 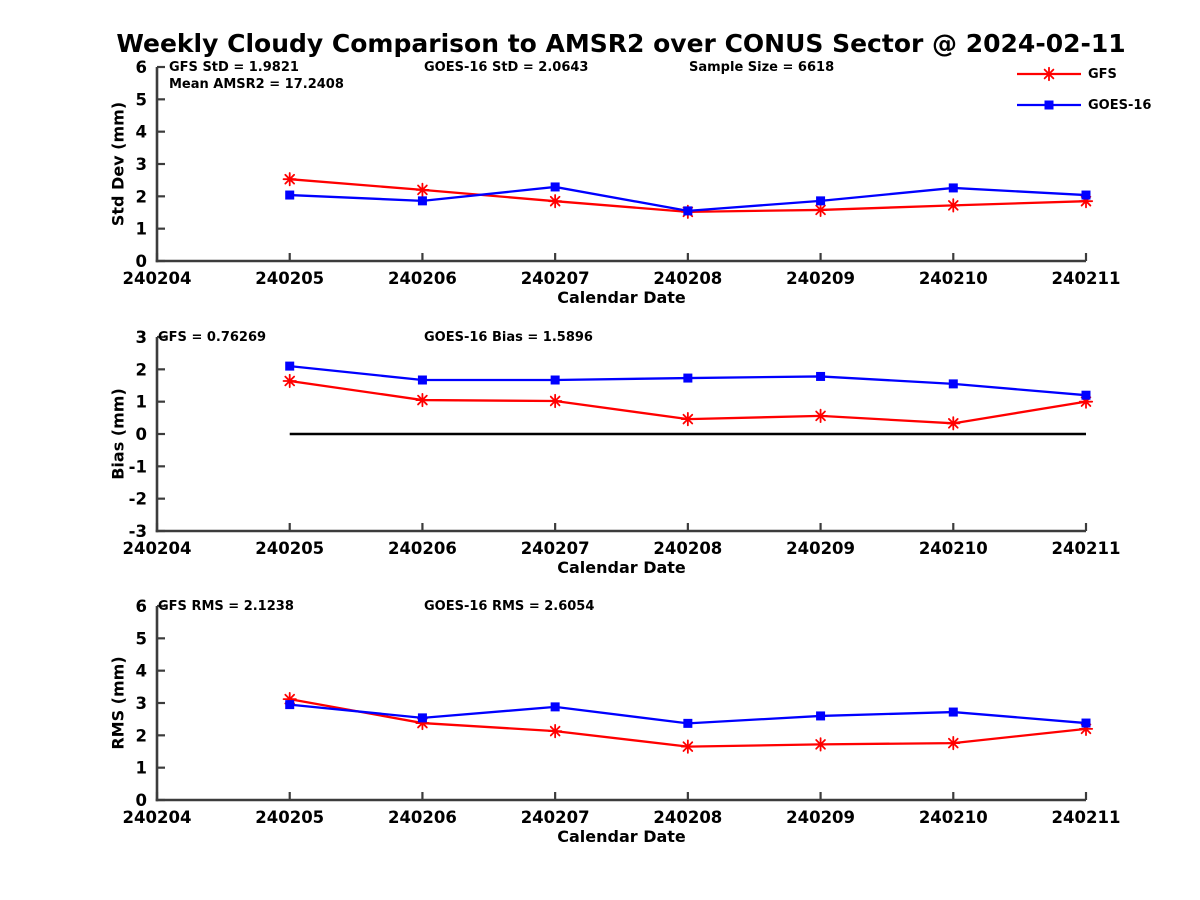 I want to click on legend-item-gfs: GFS, so click(x=1066, y=74).